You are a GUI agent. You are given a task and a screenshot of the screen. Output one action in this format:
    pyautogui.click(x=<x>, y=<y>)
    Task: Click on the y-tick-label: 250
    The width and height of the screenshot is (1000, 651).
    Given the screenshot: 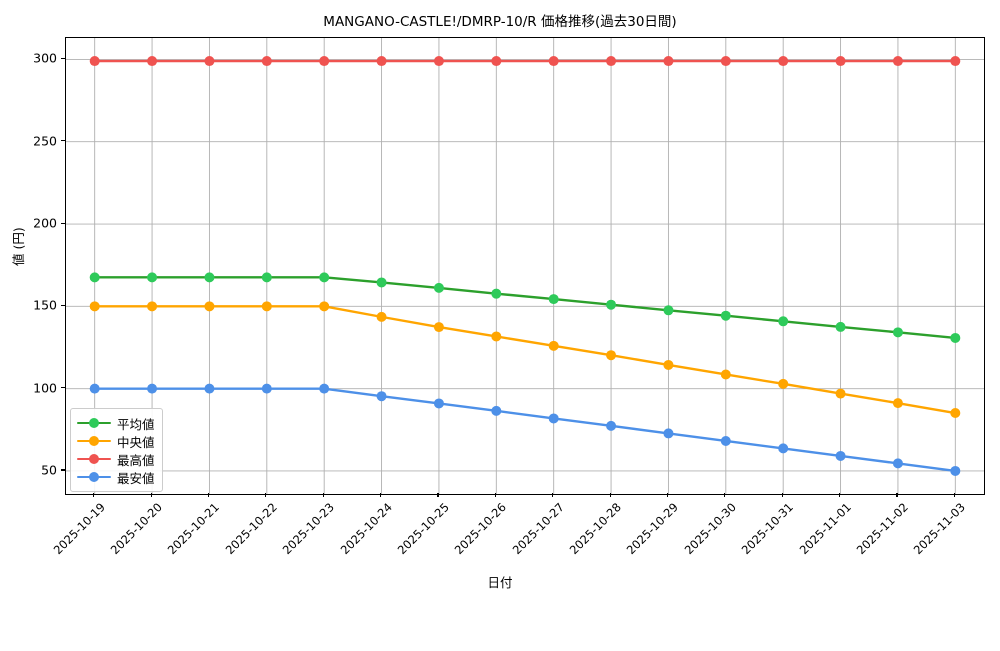 What is the action you would take?
    pyautogui.click(x=45, y=141)
    